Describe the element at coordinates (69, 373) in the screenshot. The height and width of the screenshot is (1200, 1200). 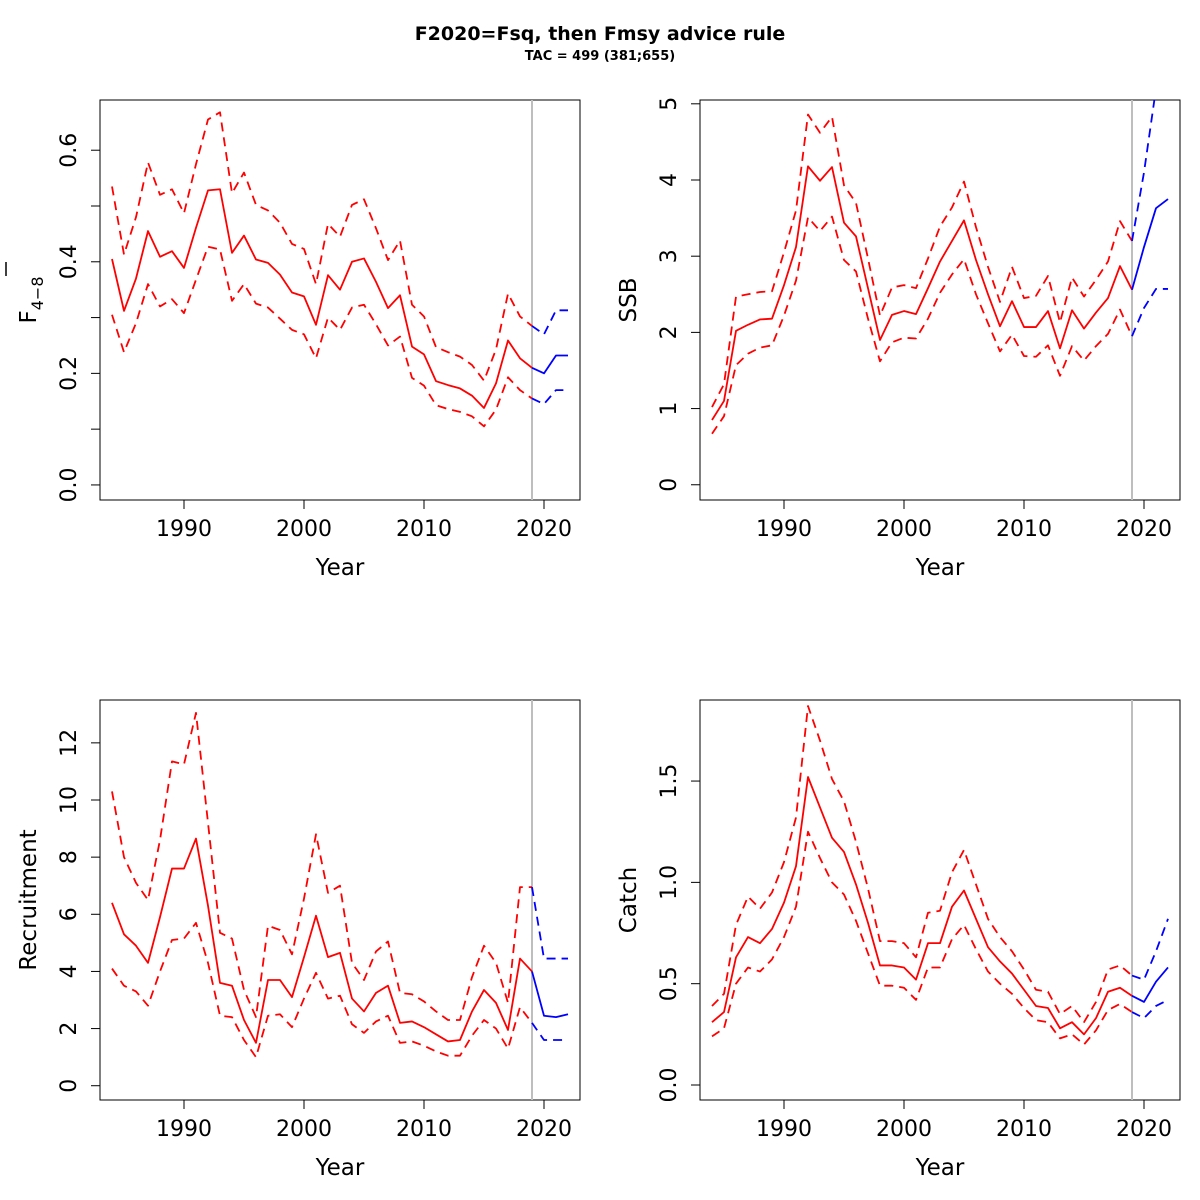
I see `y-tick-label: 0.2` at that location.